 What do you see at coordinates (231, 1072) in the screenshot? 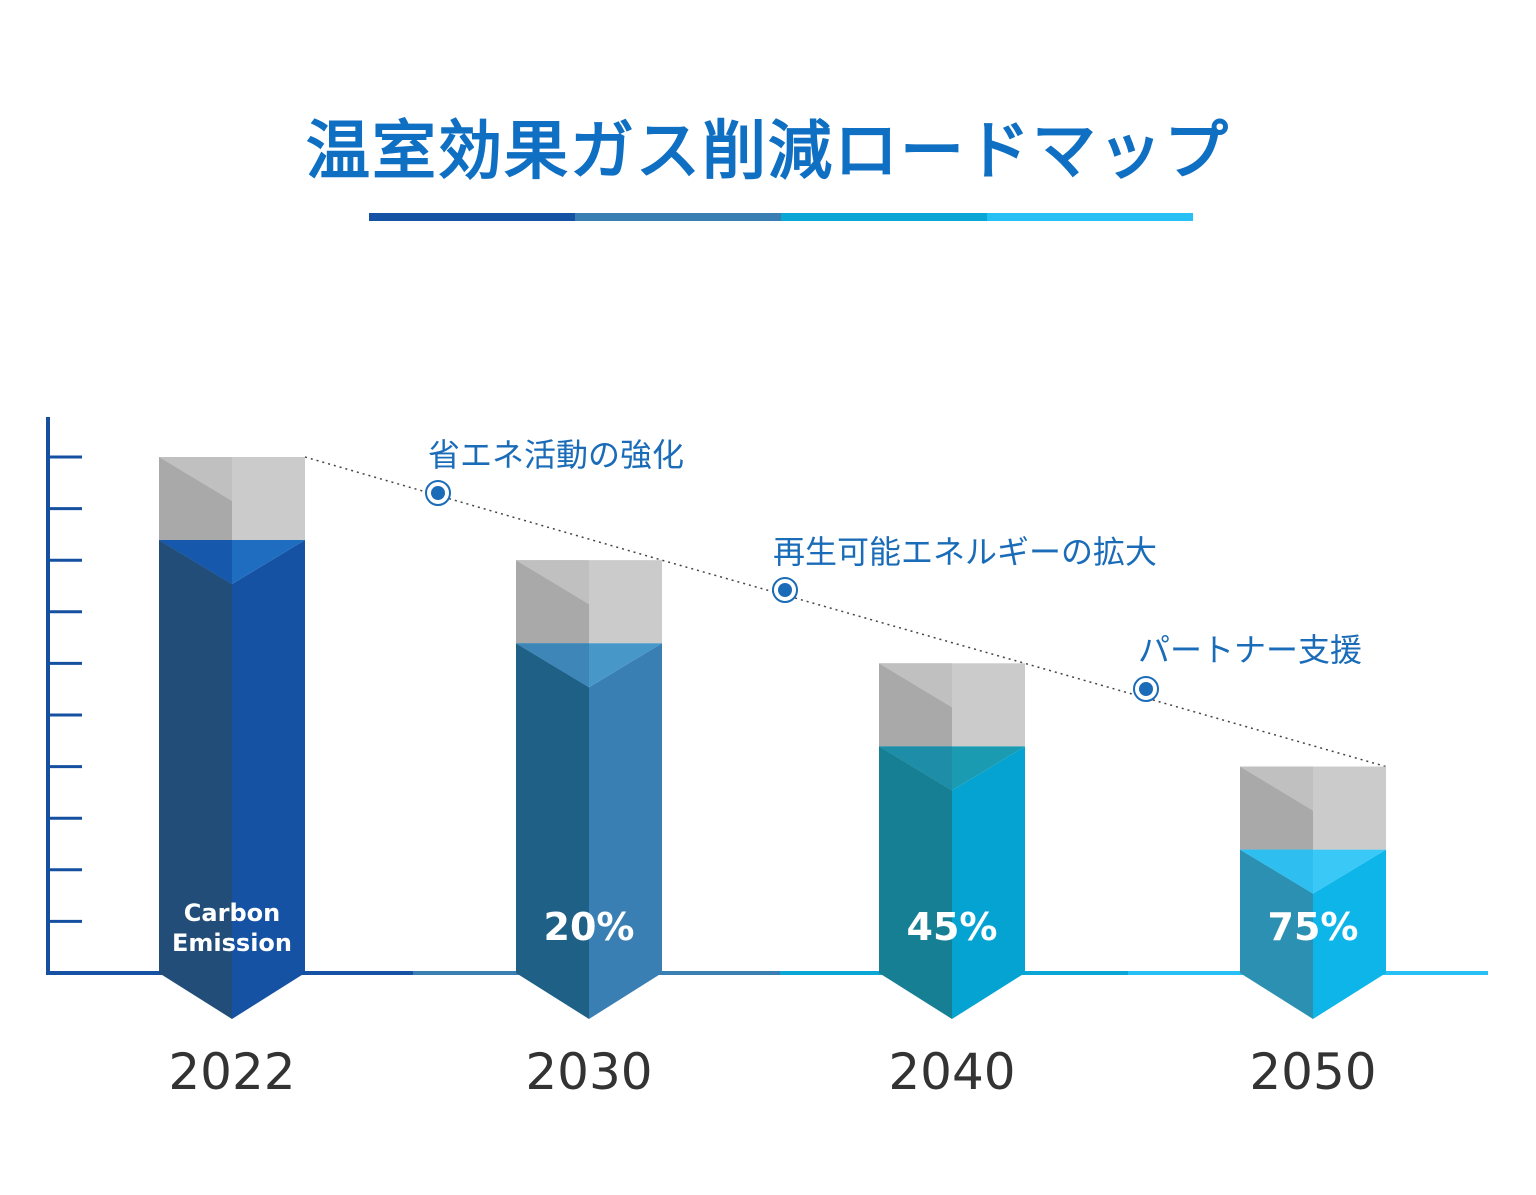
I see `x-axis-label: 2022` at bounding box center [231, 1072].